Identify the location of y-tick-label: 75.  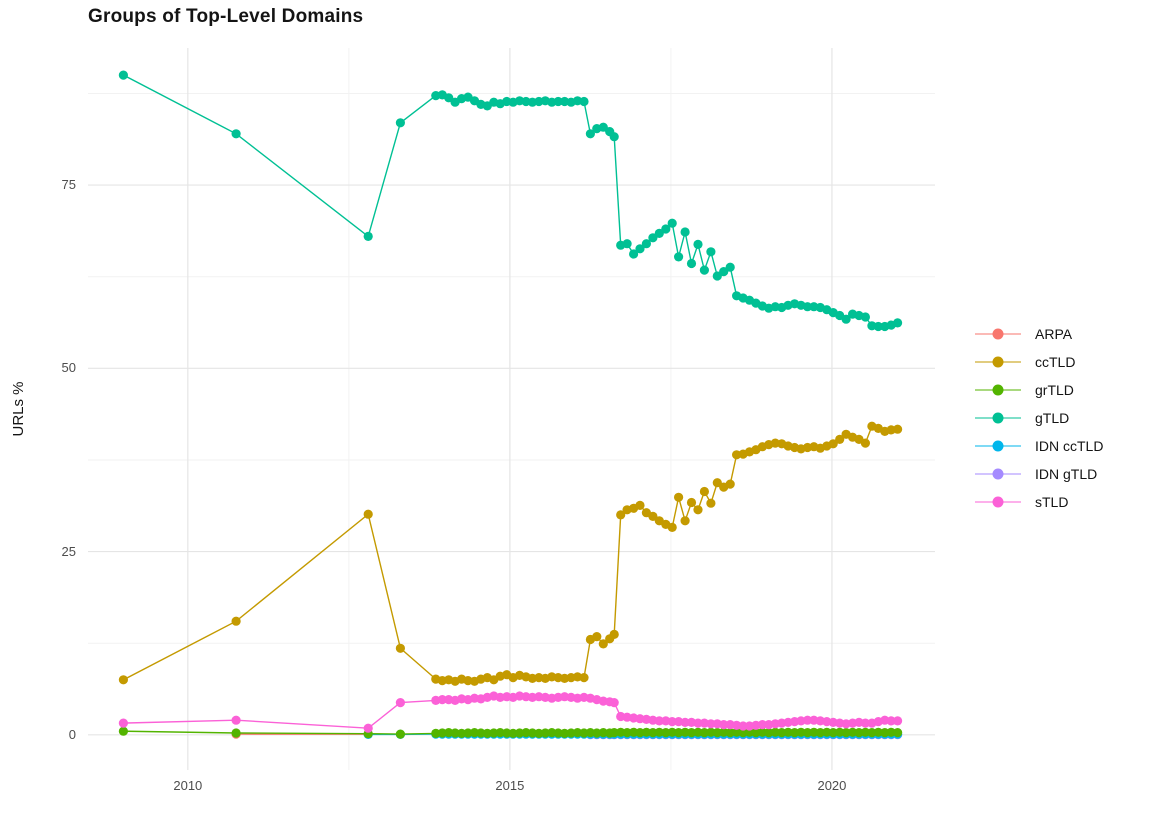
(68, 185).